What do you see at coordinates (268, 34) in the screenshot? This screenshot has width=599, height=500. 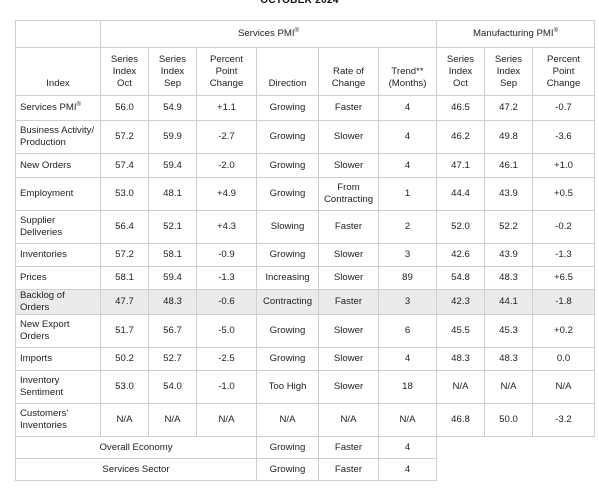 I see `services-pmi-group-header: Services PMI®` at bounding box center [268, 34].